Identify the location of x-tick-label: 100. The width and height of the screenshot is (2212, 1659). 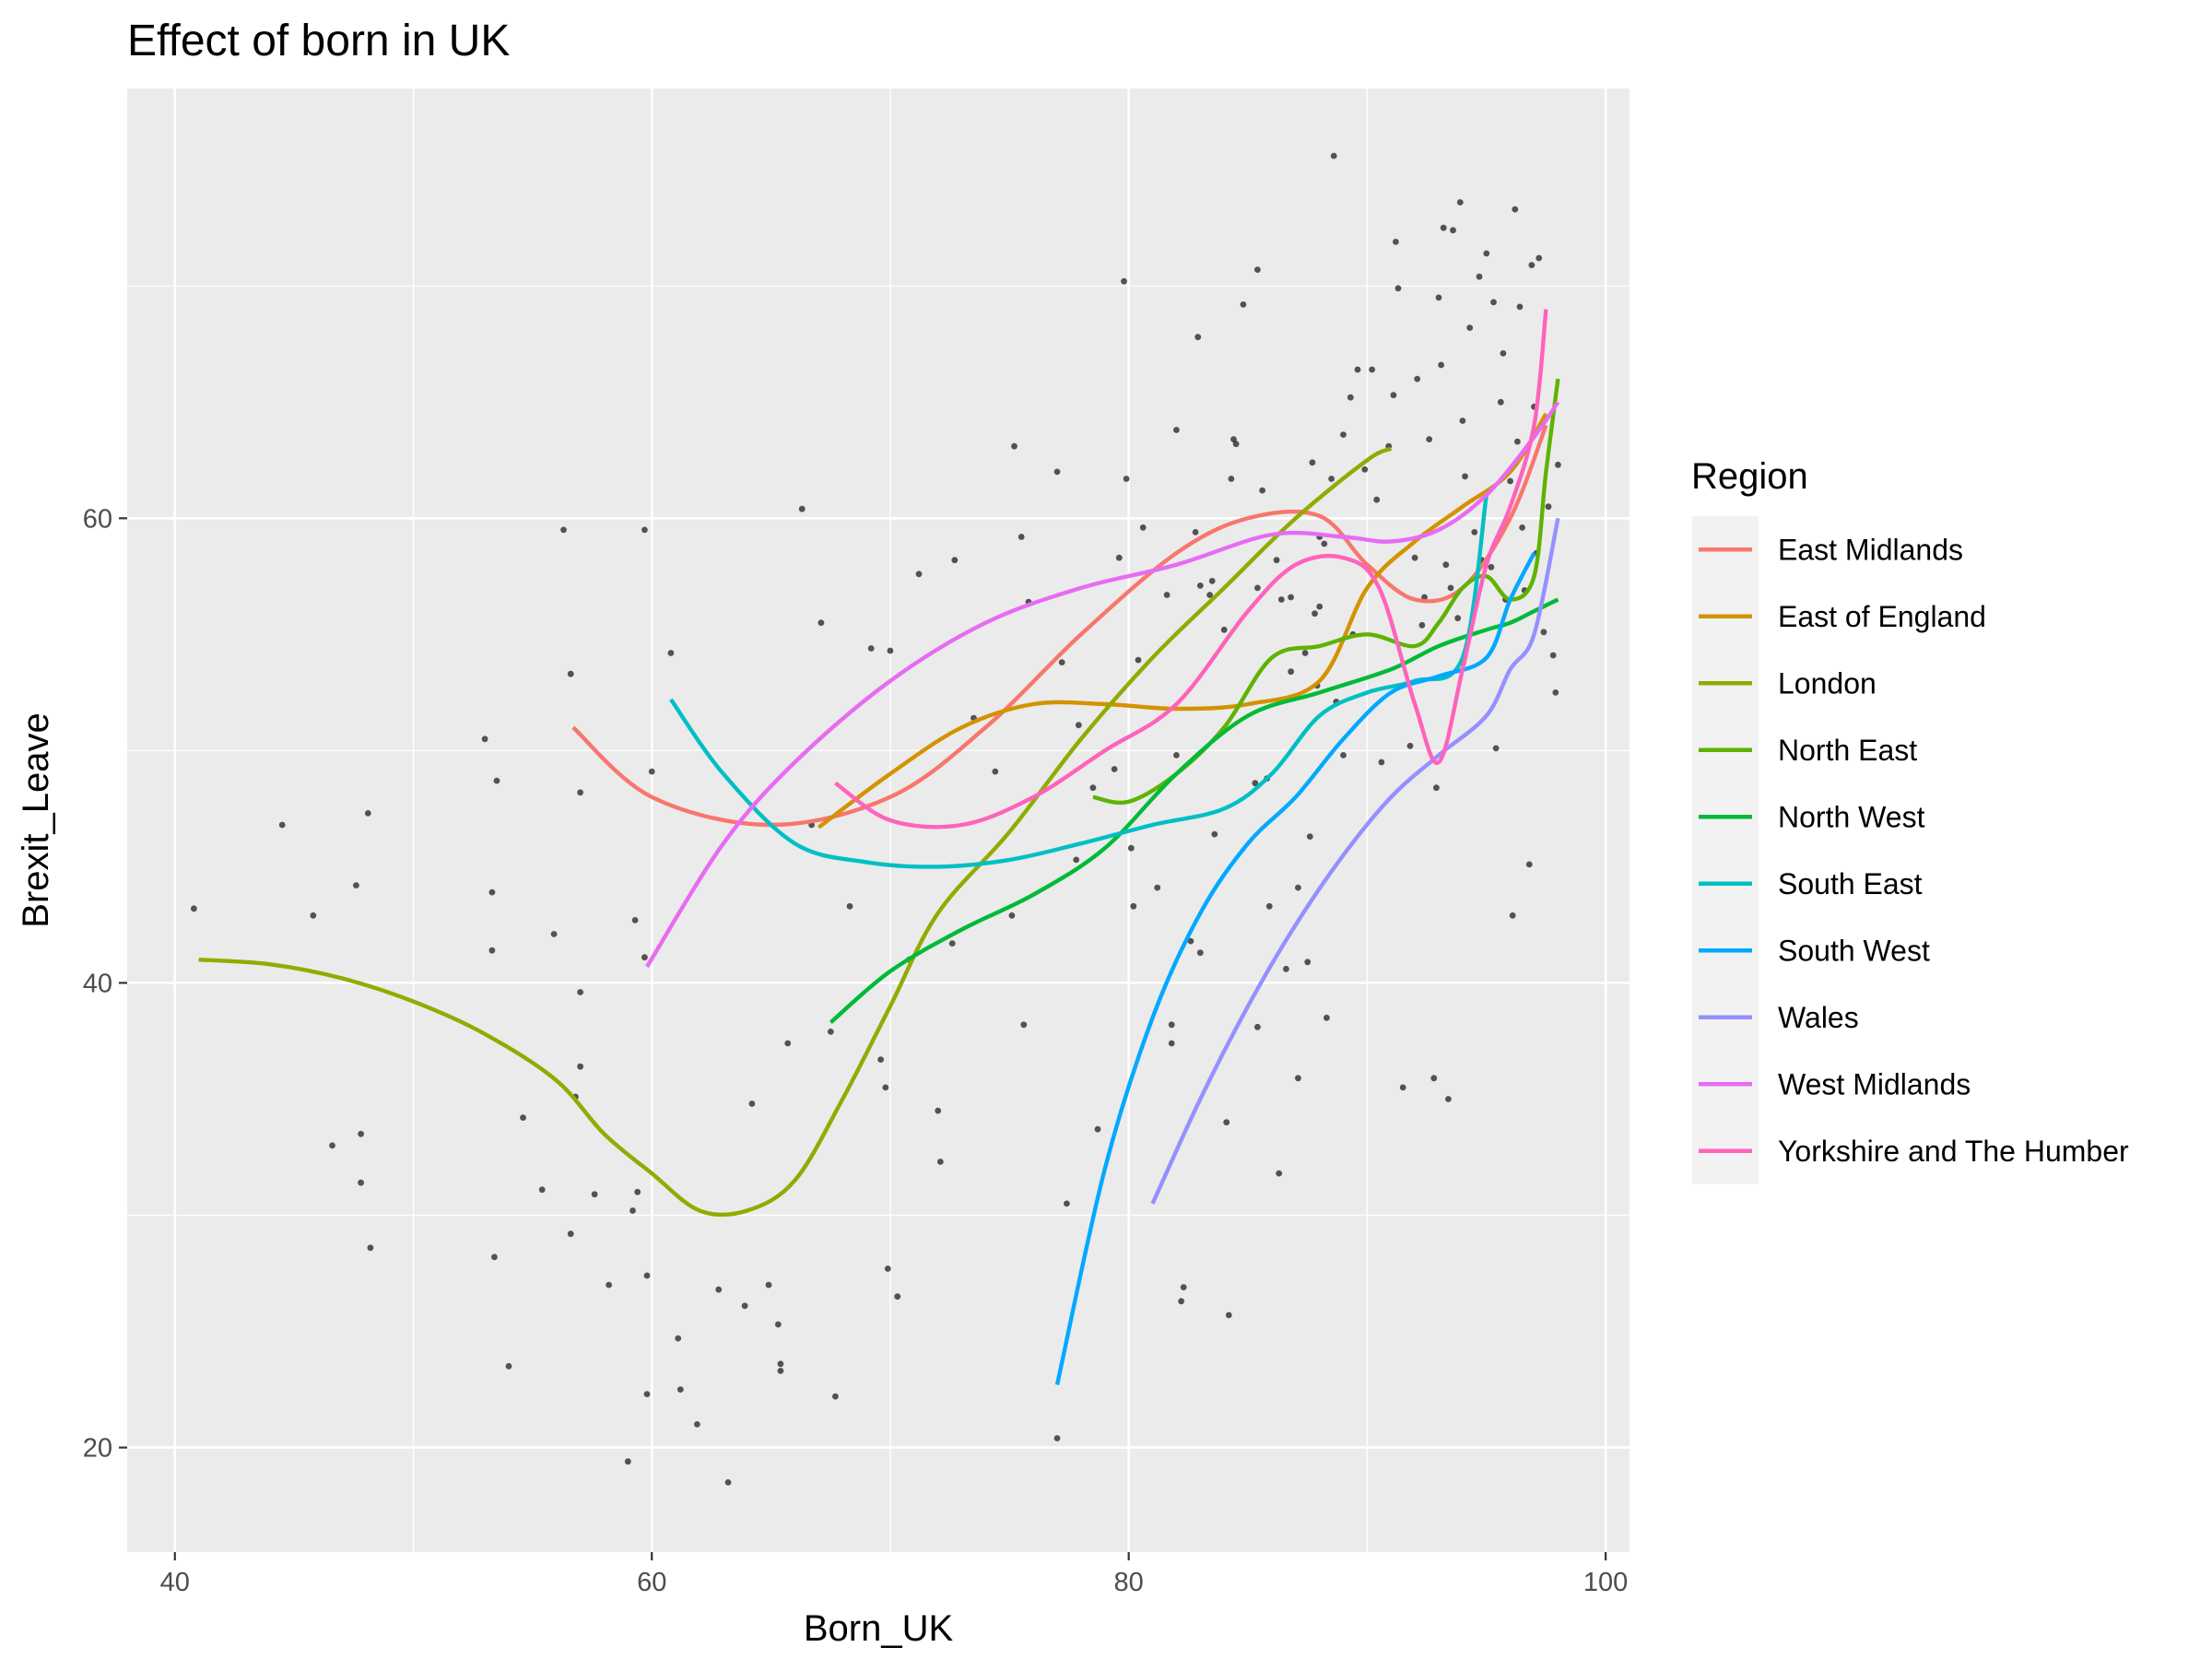
(1605, 1582).